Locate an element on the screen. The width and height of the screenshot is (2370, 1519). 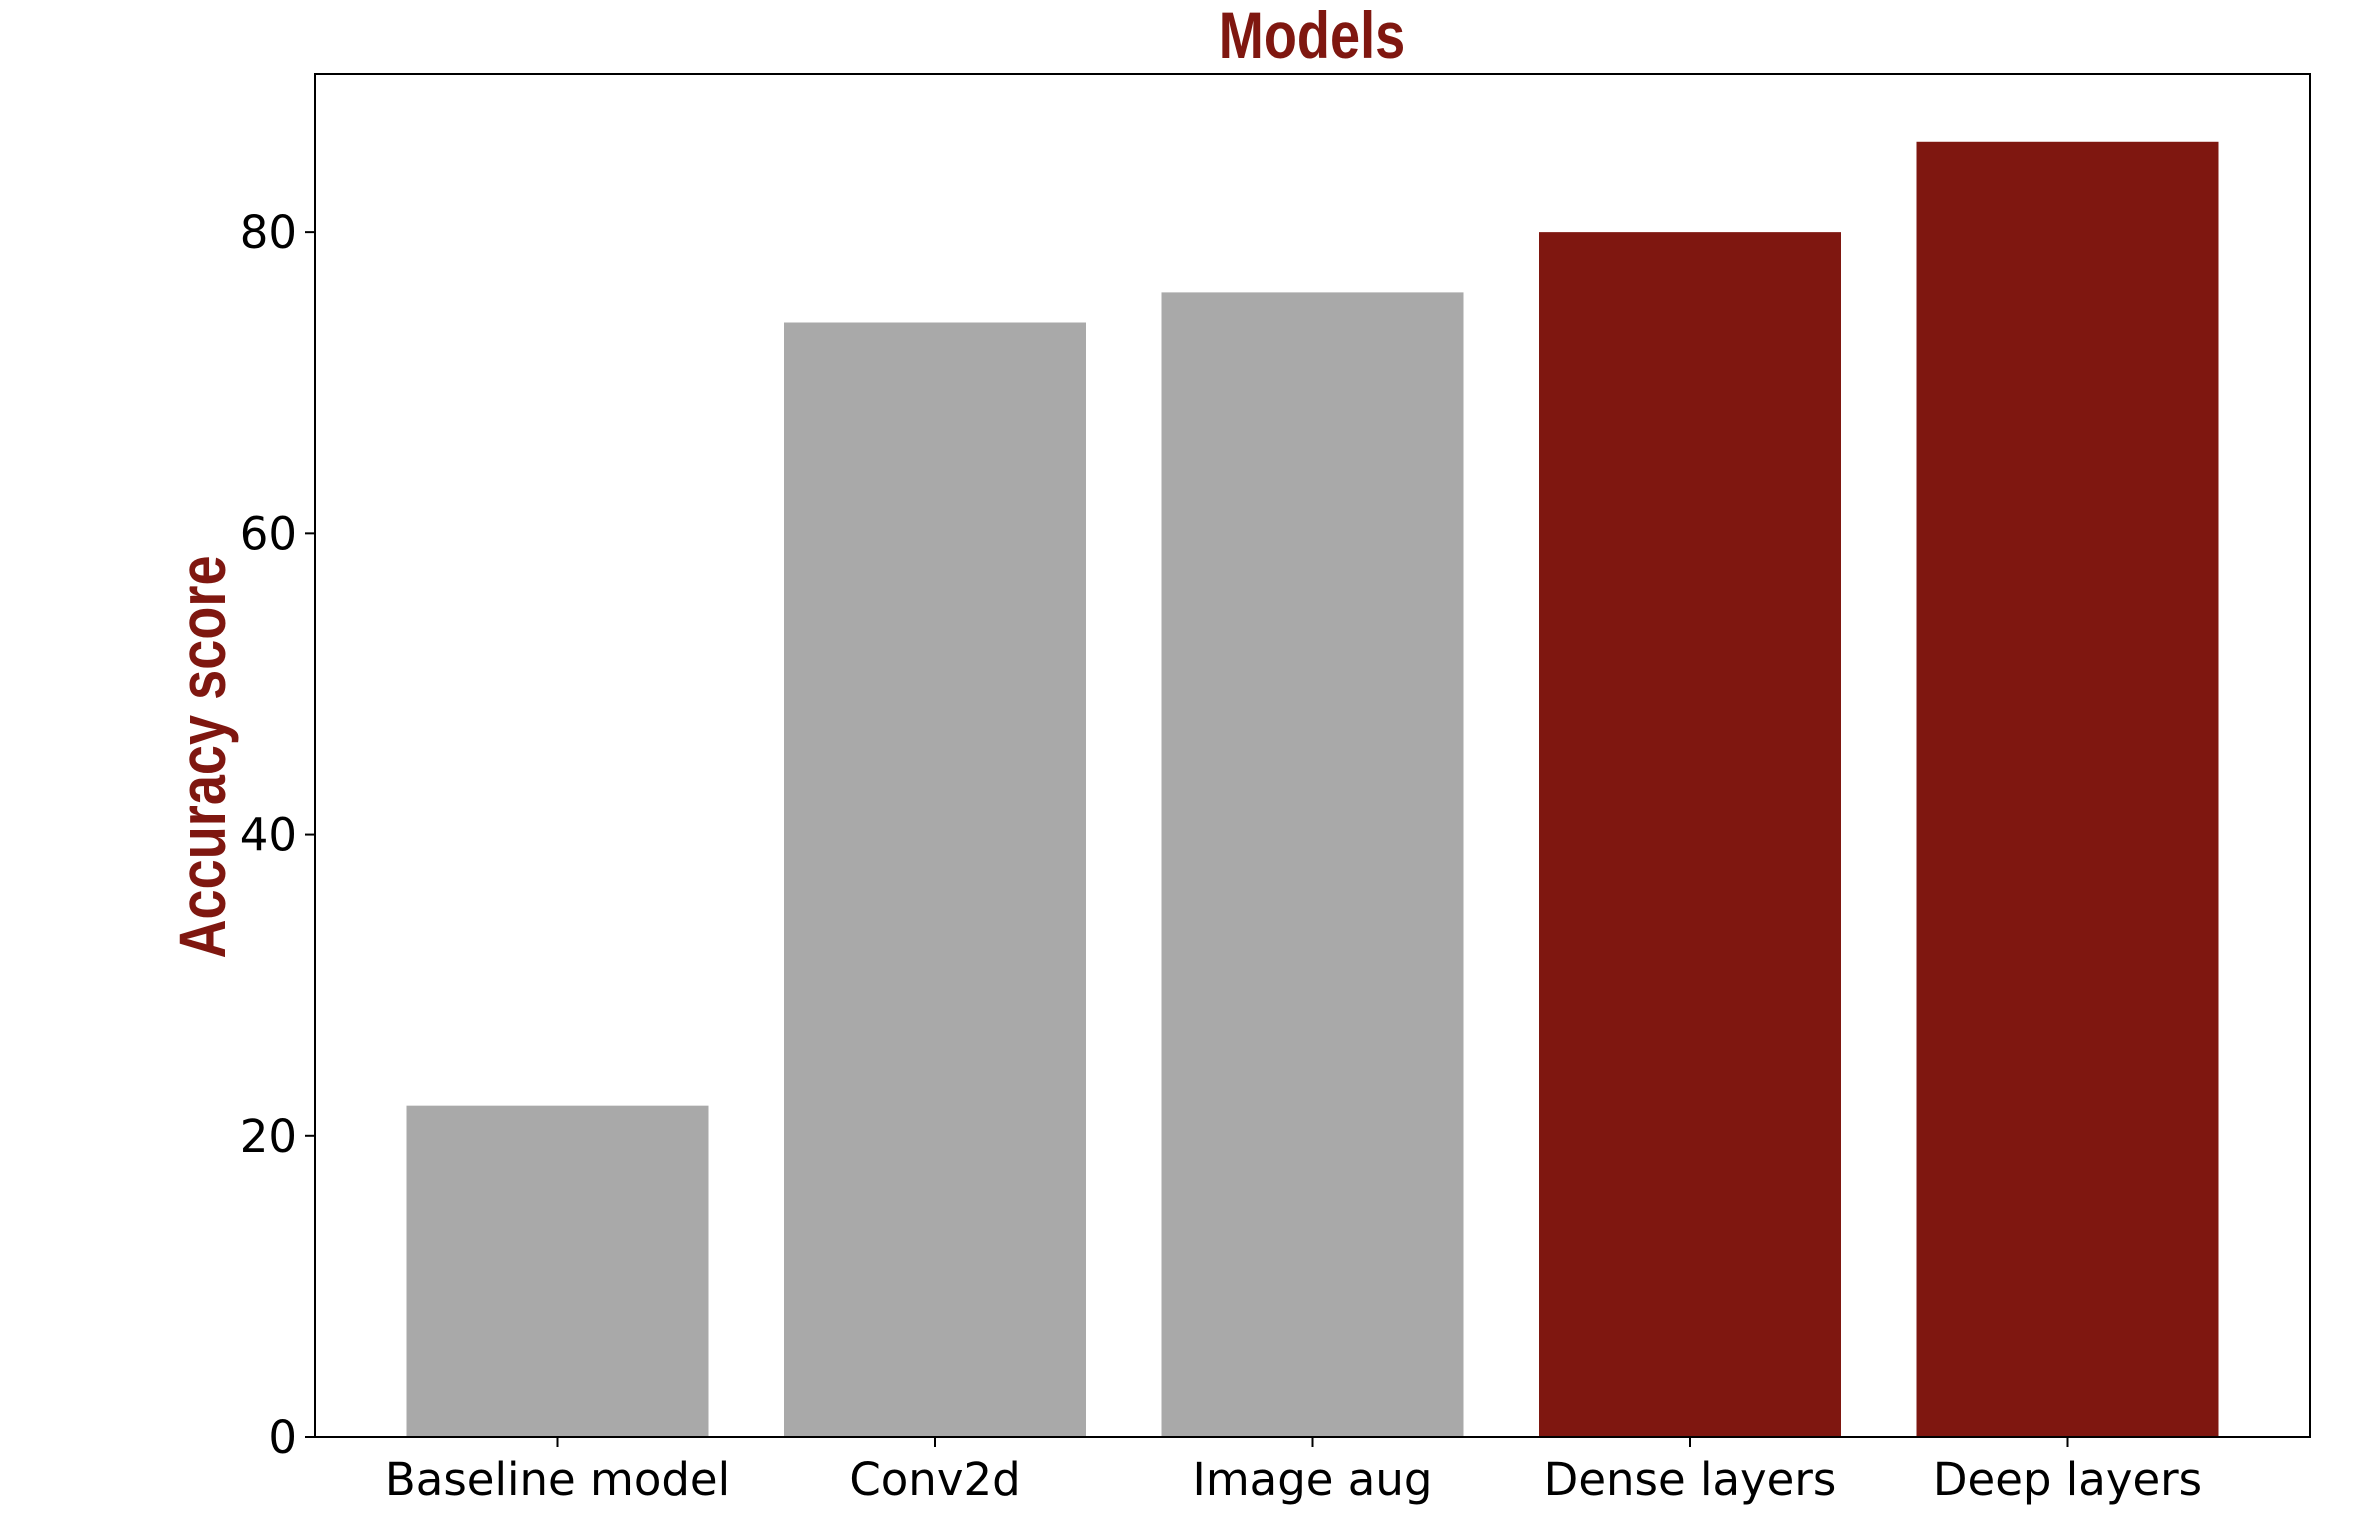
bar-dense-layers is located at coordinates (1690, 834).